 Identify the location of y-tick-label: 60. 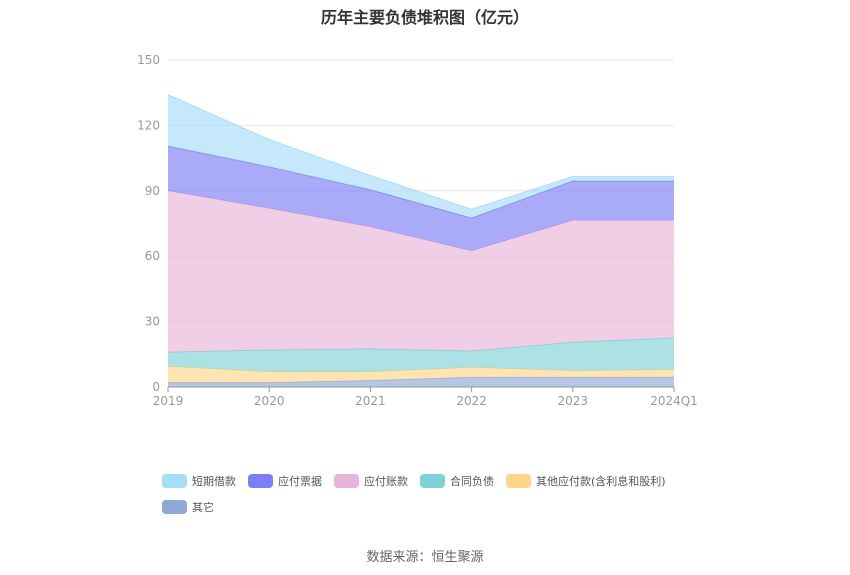
(152, 256).